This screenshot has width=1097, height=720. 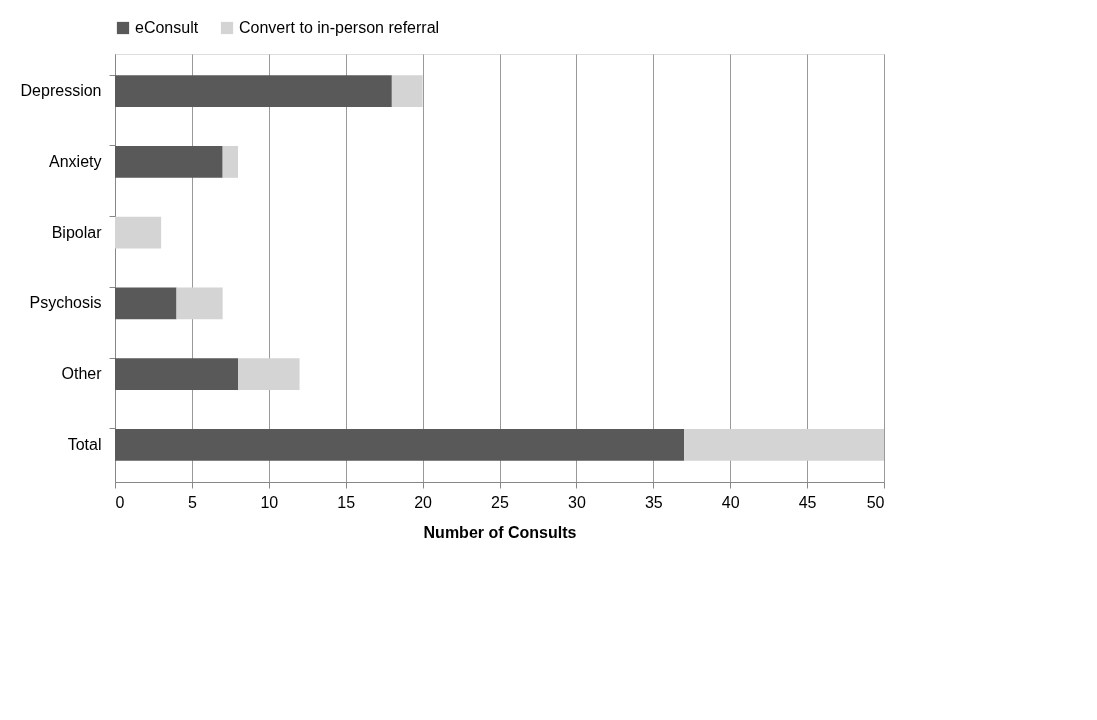 I want to click on y-tick-label: Other, so click(x=82, y=374).